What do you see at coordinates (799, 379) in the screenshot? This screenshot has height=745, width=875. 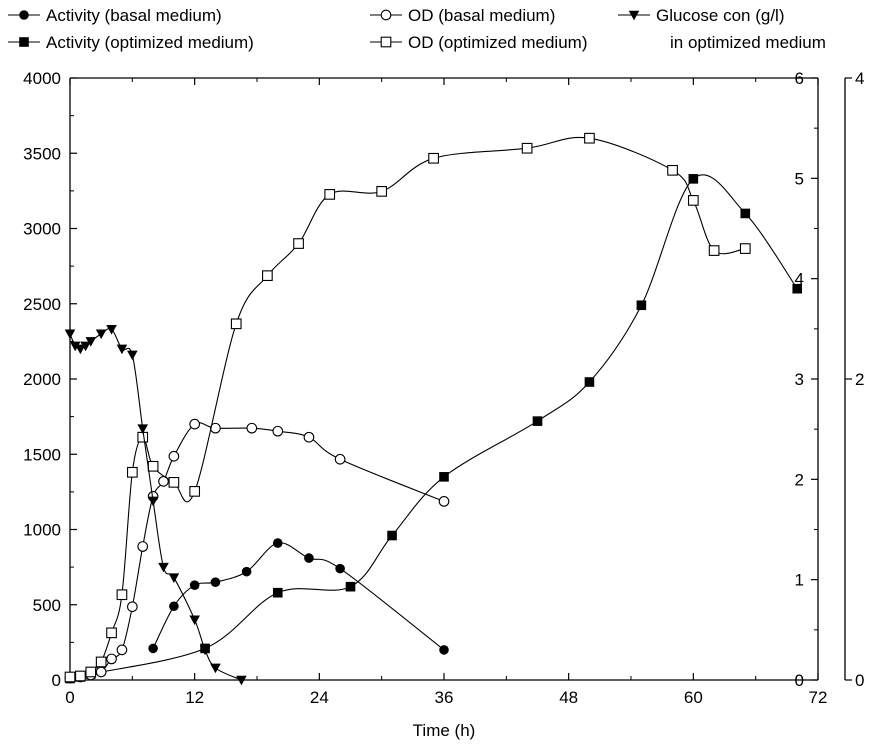 I see `y-right-tick-label: 3` at bounding box center [799, 379].